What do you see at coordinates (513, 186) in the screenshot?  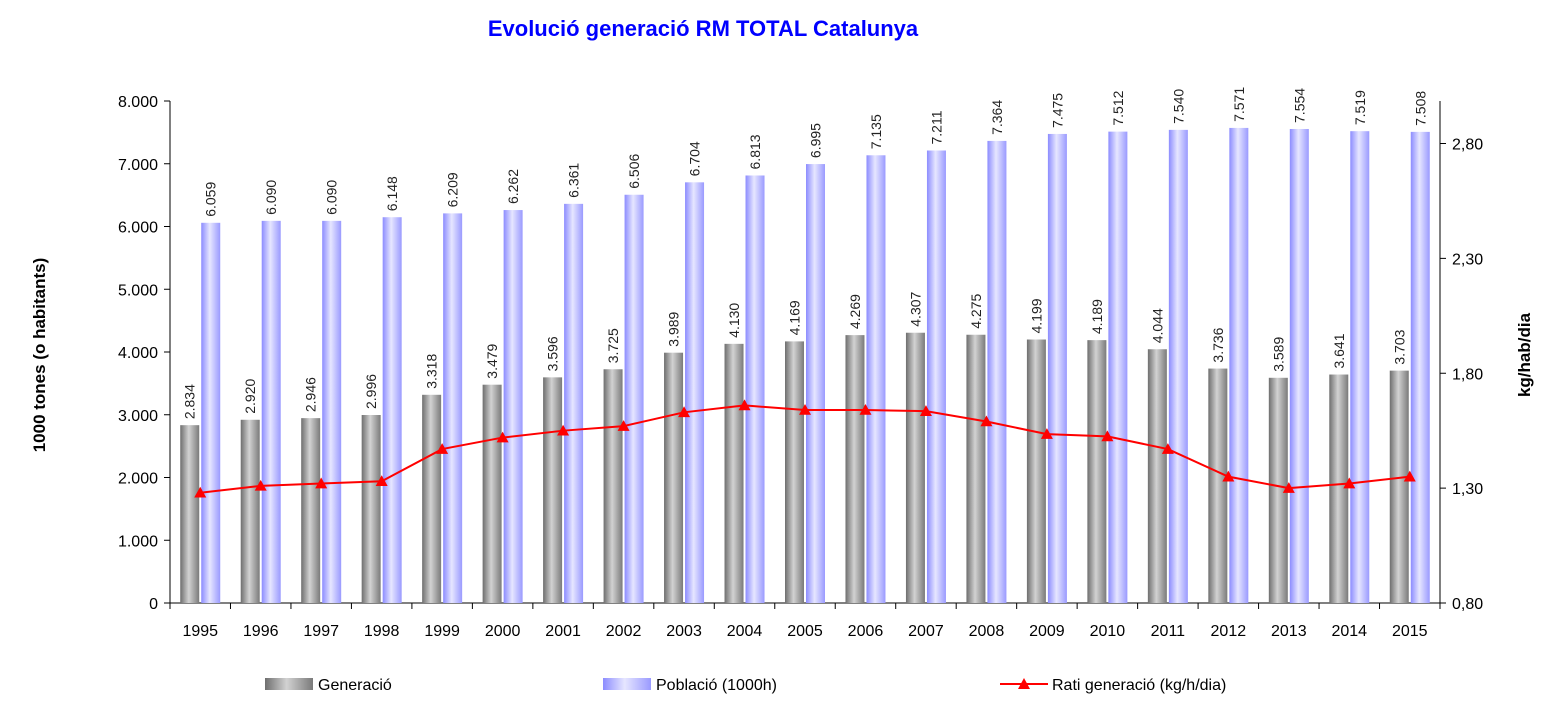 I see `data-label-poblacio: 6.262` at bounding box center [513, 186].